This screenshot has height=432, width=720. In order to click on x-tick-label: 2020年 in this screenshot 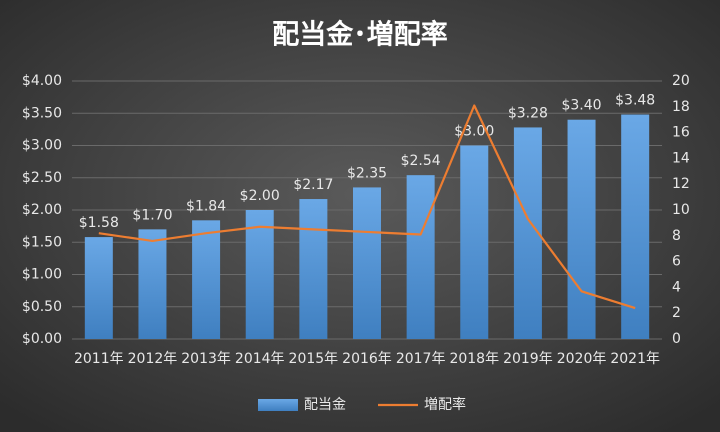, I will do `click(582, 359)`.